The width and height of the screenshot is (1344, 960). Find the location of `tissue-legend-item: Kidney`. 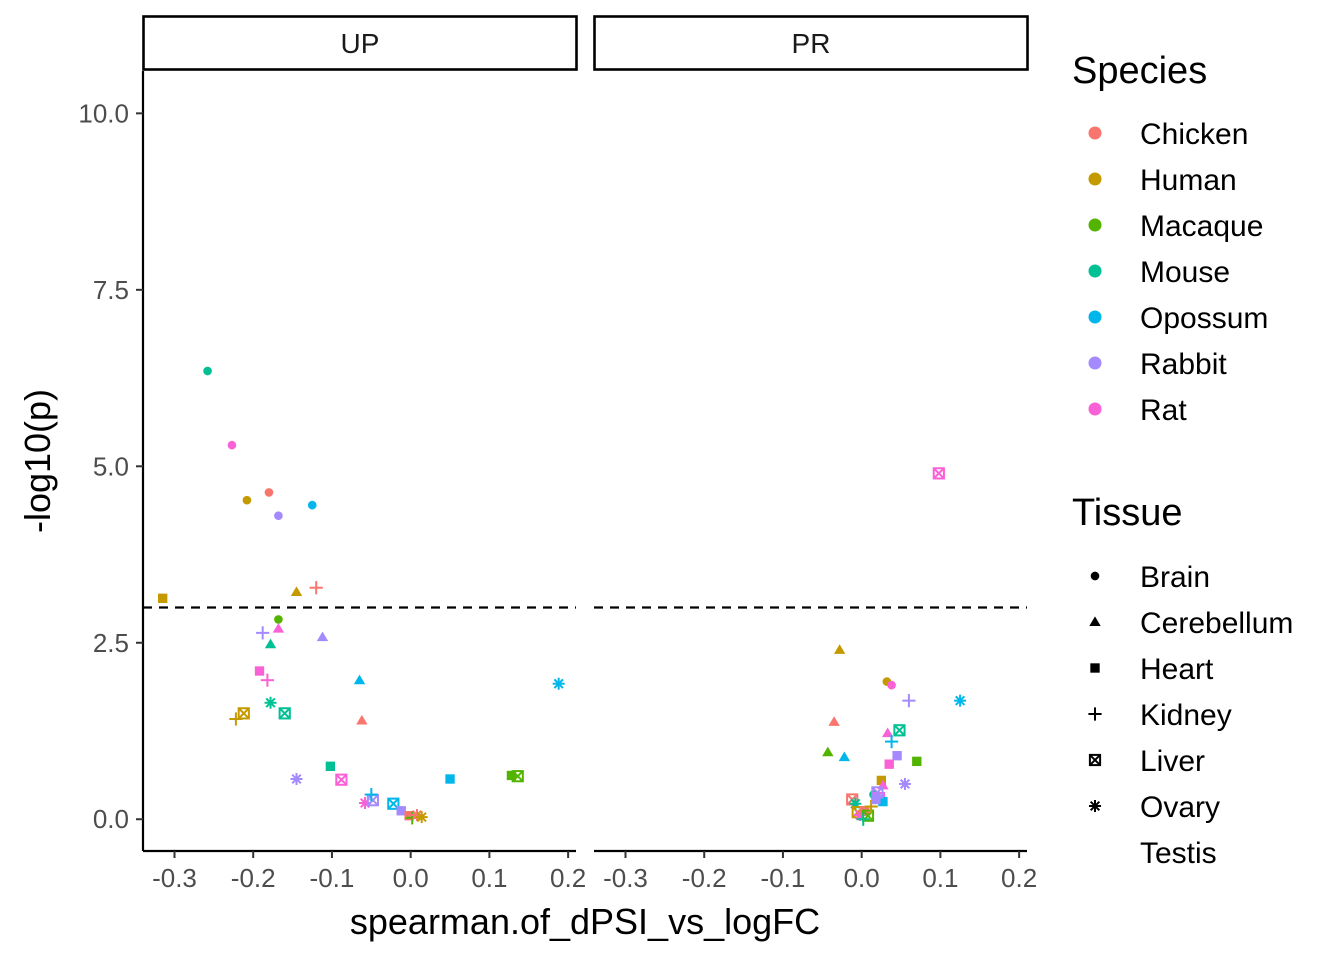

tissue-legend-item: Kidney is located at coordinates (1160, 715).